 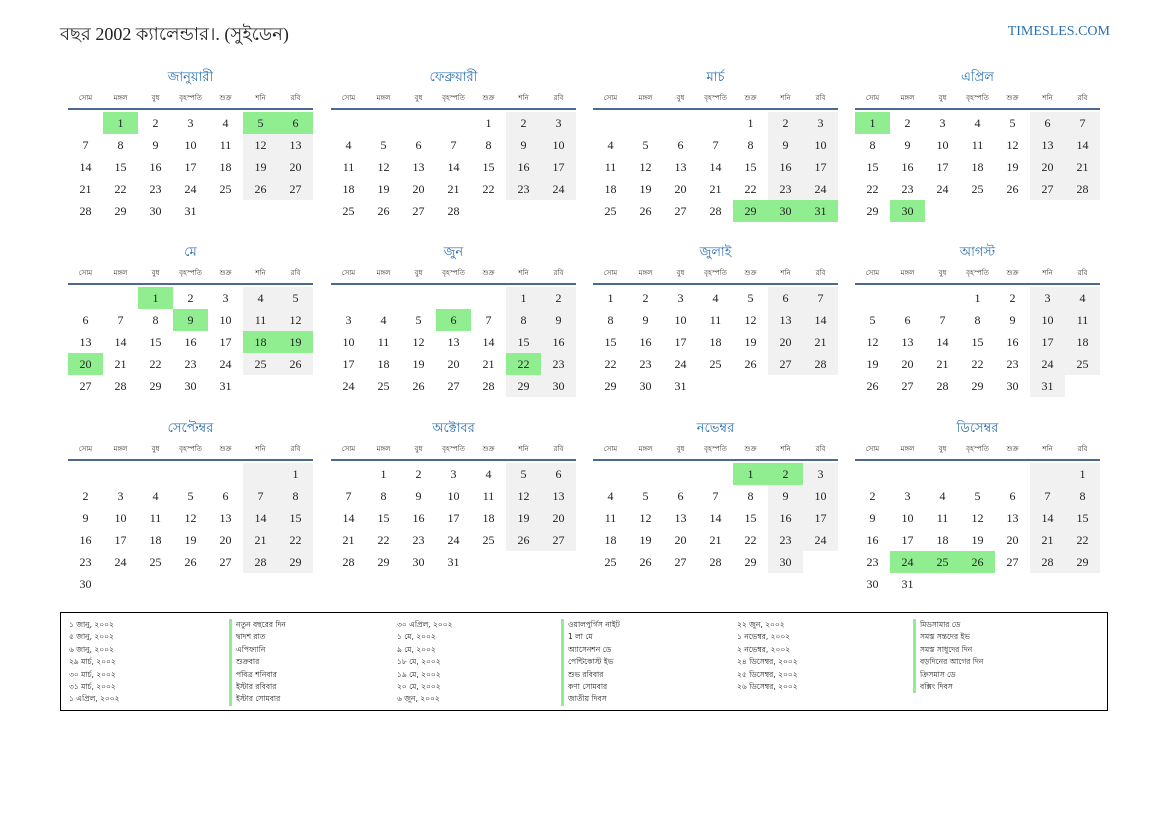 What do you see at coordinates (488, 122) in the screenshot?
I see `day-cell: 1` at bounding box center [488, 122].